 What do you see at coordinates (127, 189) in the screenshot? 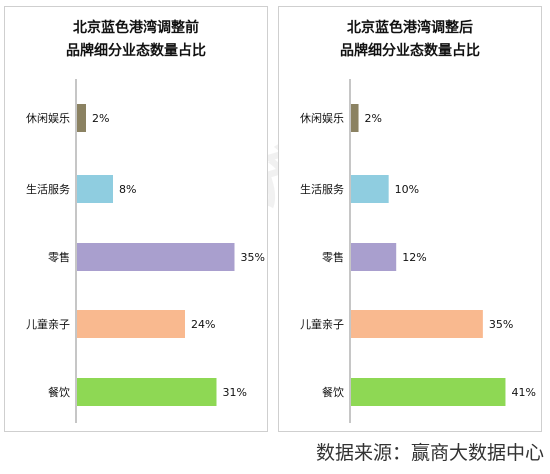
I see `data-label: 8%` at bounding box center [127, 189].